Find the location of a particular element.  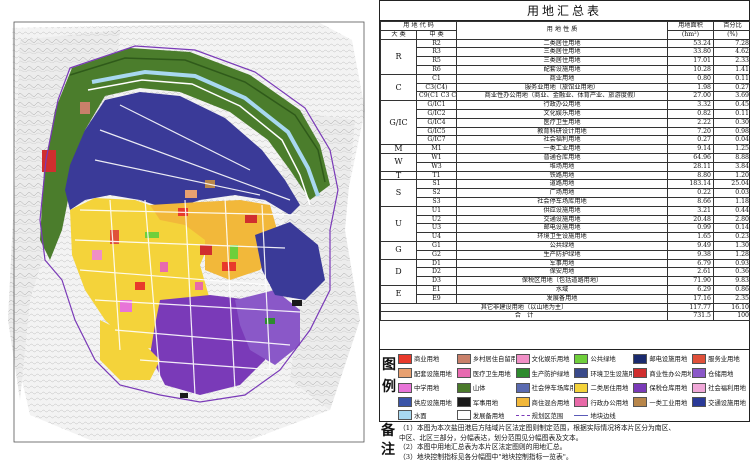

cell-area: 7.20 is located at coordinates (690, 131).